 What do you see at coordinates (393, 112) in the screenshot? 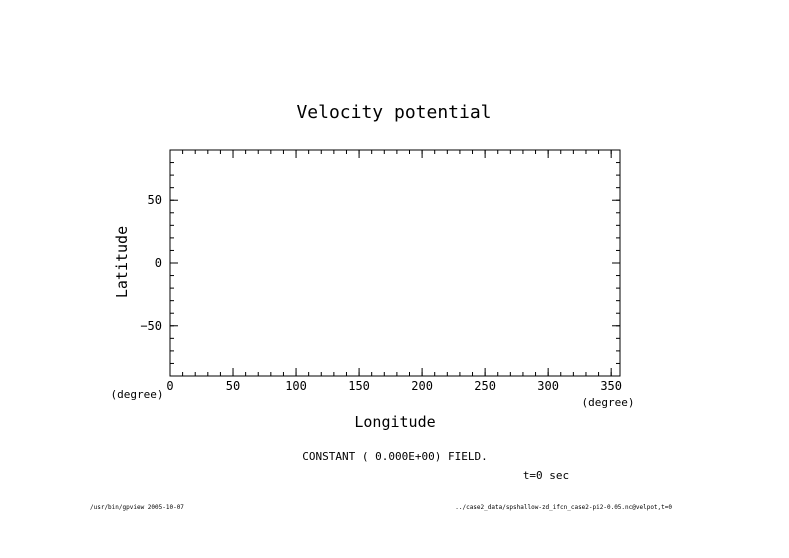
I see `chart-title: Velocity potential` at bounding box center [393, 112].